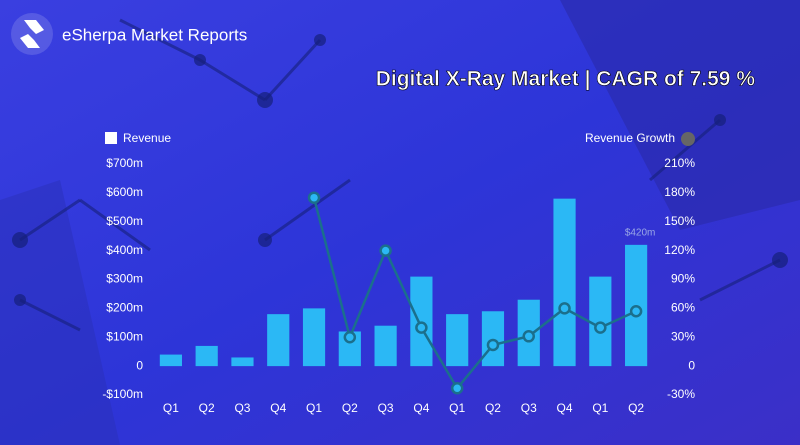 The height and width of the screenshot is (445, 800). What do you see at coordinates (124, 250) in the screenshot?
I see `y-tick-label: $400m` at bounding box center [124, 250].